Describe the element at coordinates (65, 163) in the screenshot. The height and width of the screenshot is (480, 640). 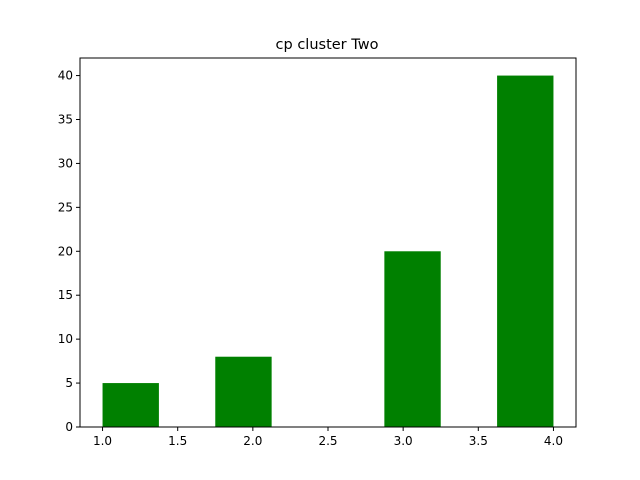
I see `y-tick-label: 30` at that location.